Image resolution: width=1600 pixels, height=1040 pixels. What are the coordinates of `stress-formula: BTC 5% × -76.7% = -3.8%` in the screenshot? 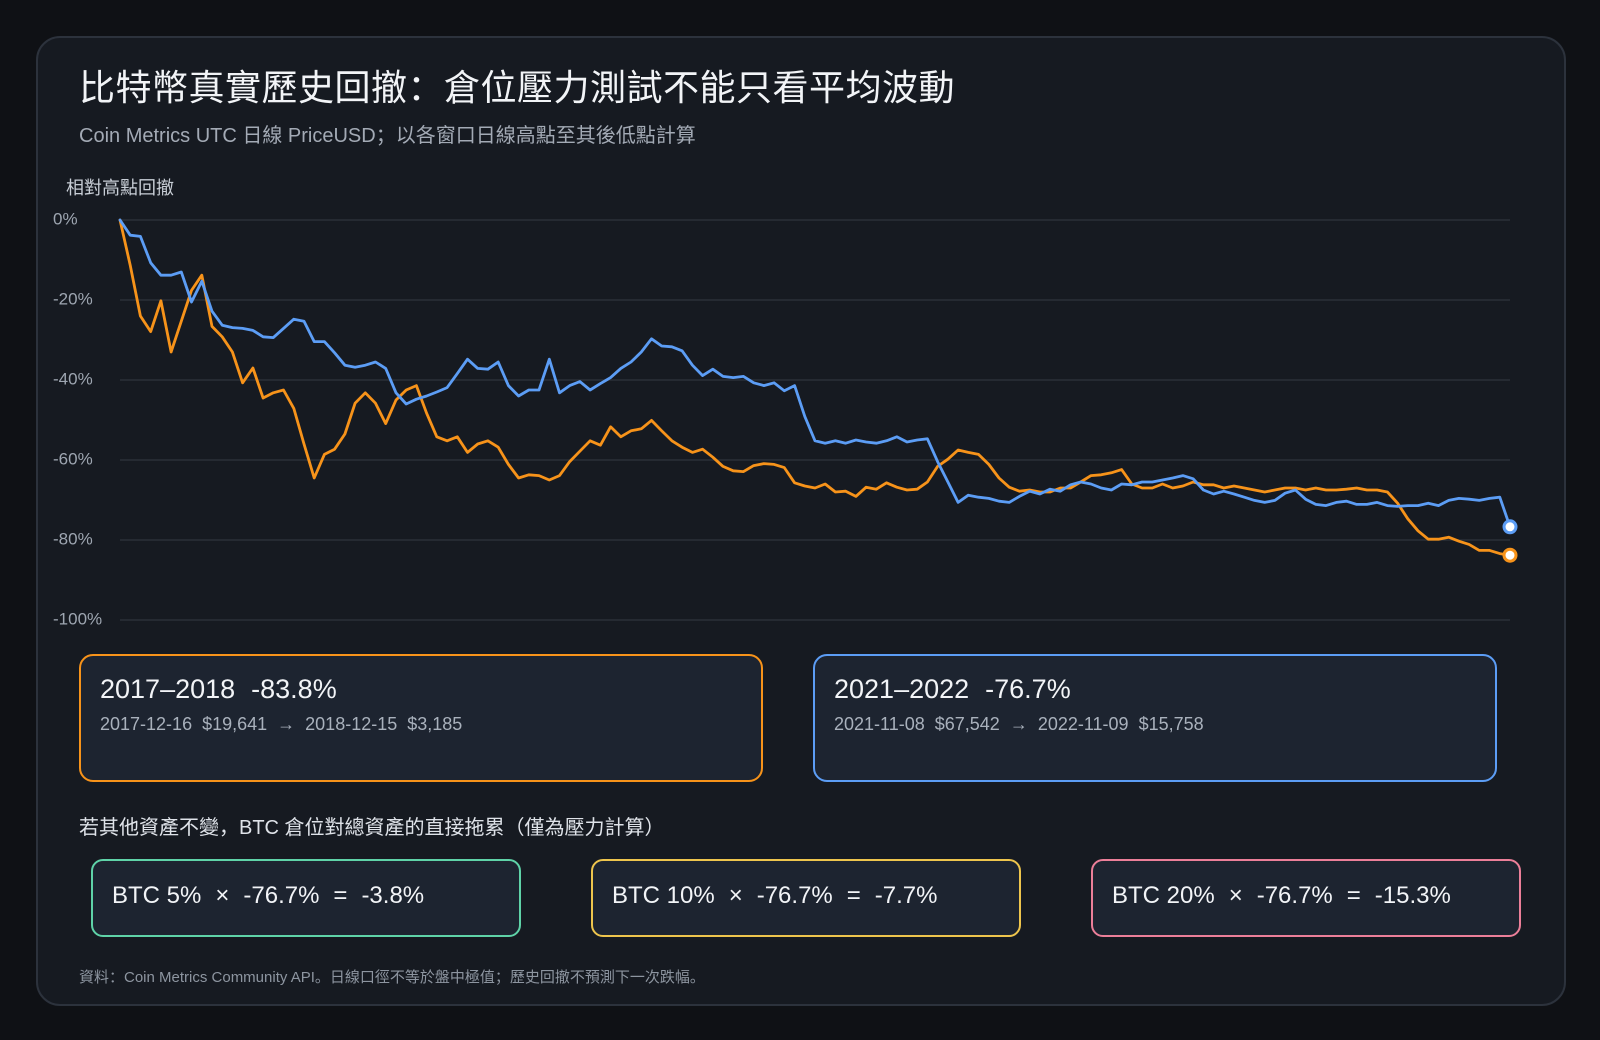 It's located at (268, 896).